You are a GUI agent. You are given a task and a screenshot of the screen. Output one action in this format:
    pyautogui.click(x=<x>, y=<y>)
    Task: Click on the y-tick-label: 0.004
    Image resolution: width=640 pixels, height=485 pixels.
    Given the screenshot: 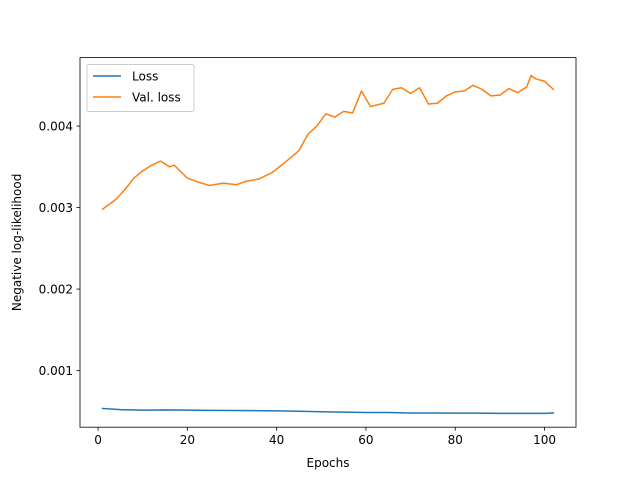 What is the action you would take?
    pyautogui.click(x=56, y=127)
    